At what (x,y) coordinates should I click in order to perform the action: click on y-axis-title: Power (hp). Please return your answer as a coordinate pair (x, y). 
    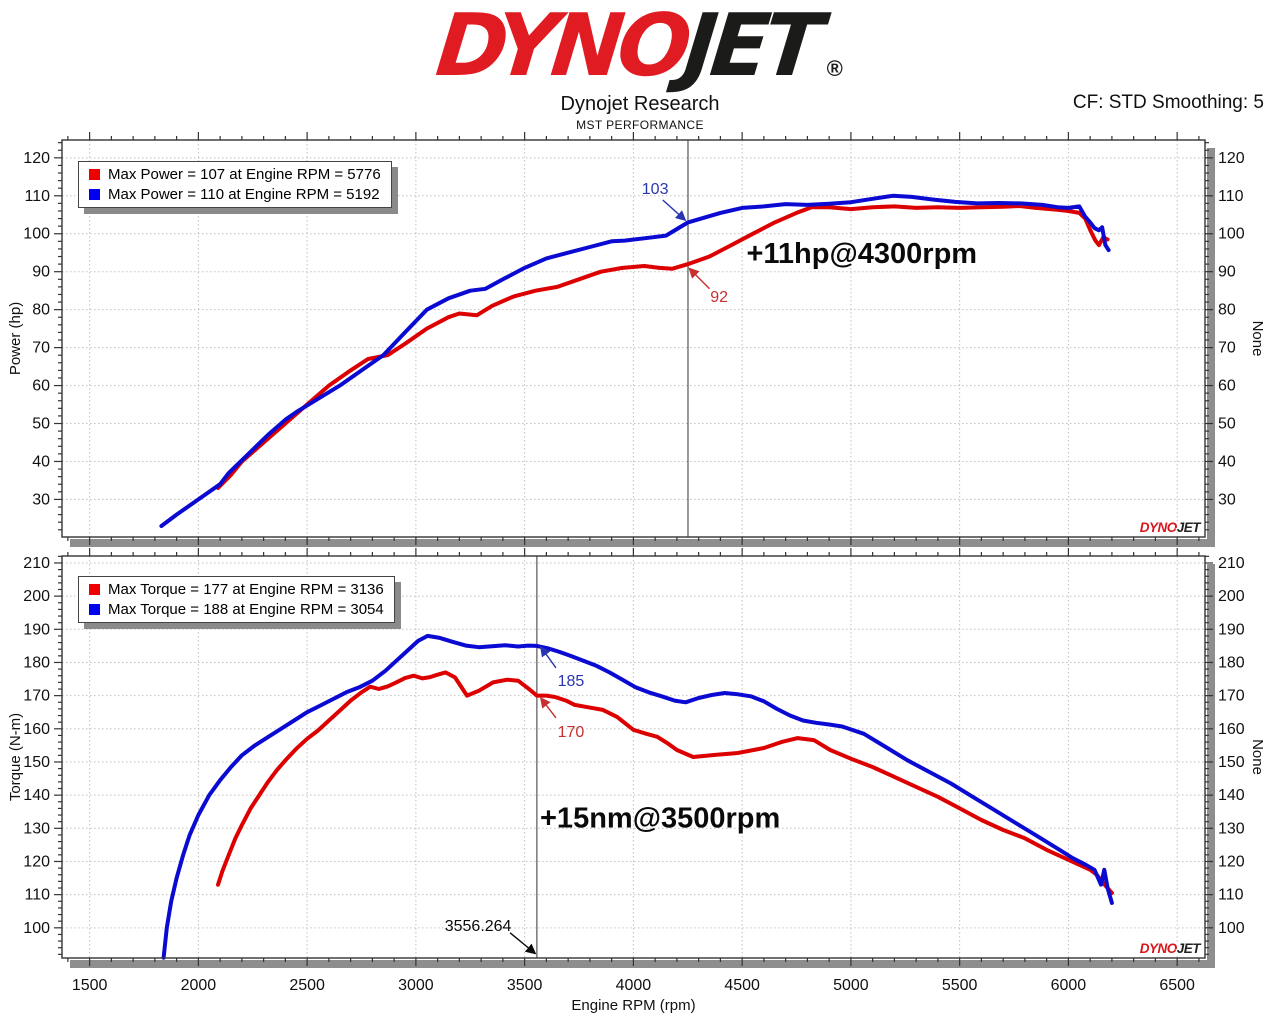
    Looking at the image, I should click on (15, 338).